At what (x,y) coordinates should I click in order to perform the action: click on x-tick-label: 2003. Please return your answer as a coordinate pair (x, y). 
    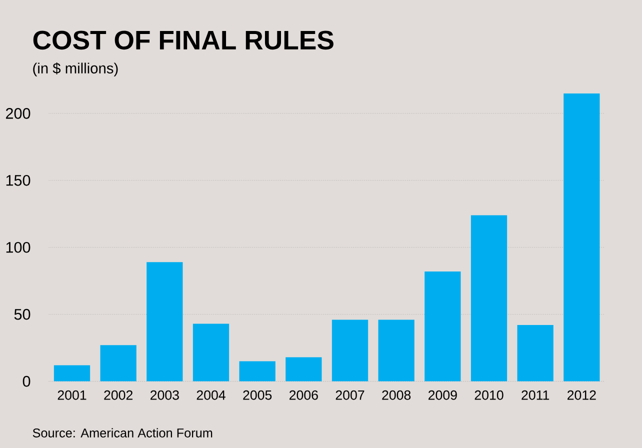
    Looking at the image, I should click on (164, 395).